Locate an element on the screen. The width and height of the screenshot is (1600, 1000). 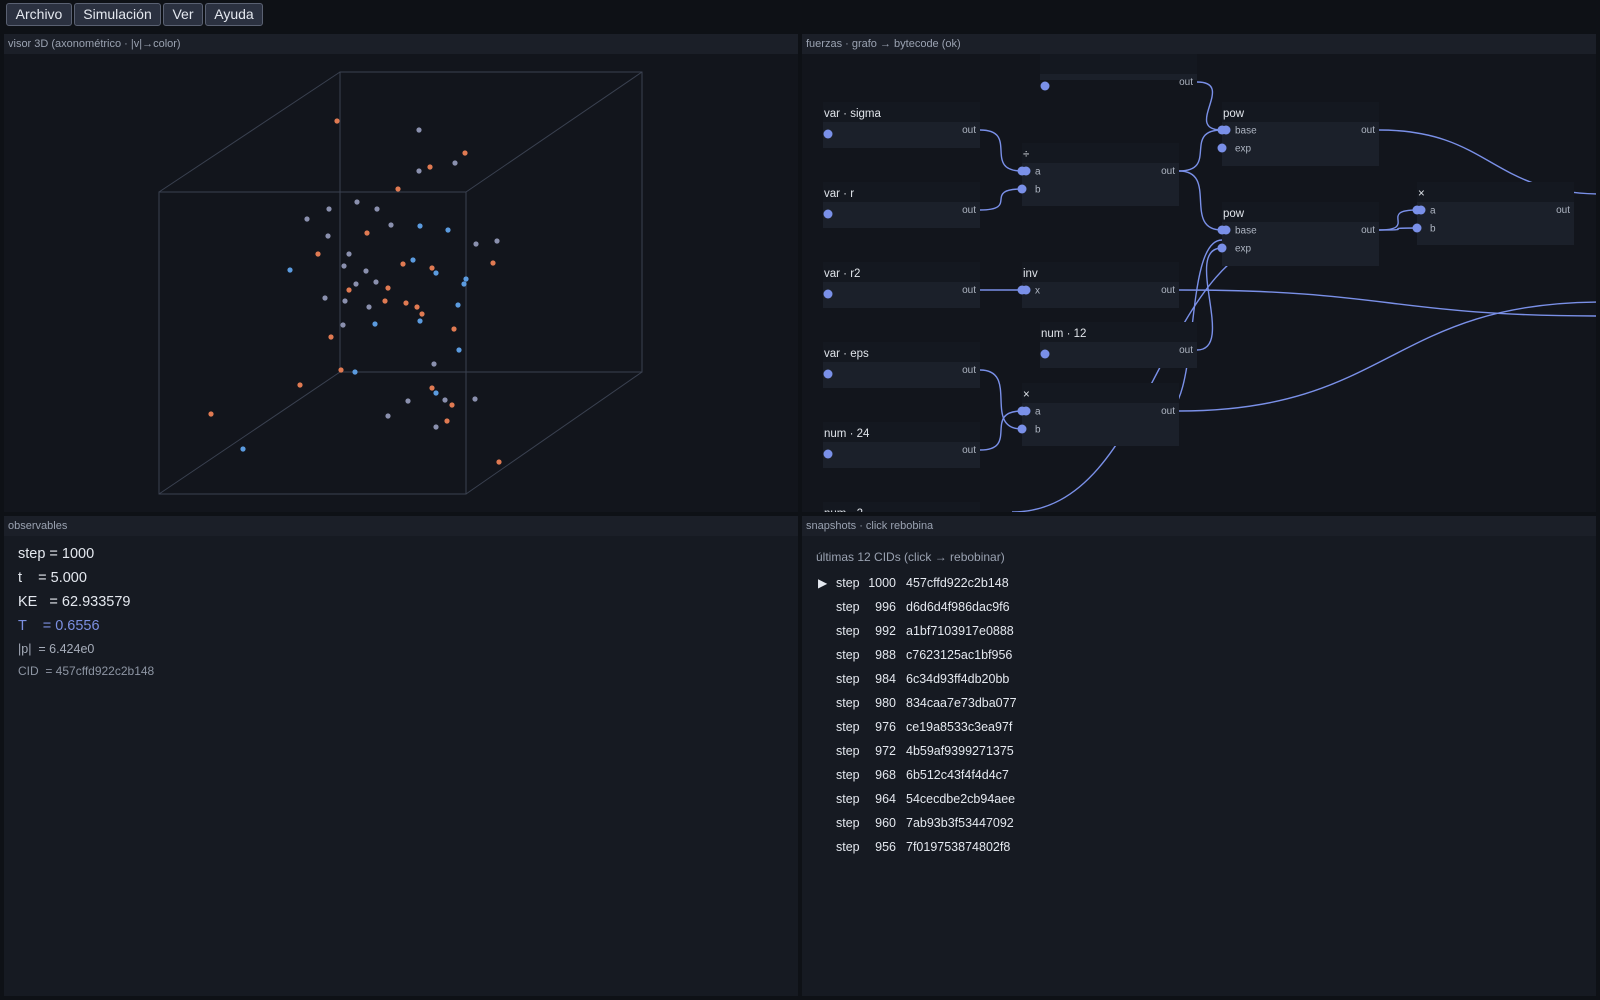
graph-node-top: out is located at coordinates (1118, 72).